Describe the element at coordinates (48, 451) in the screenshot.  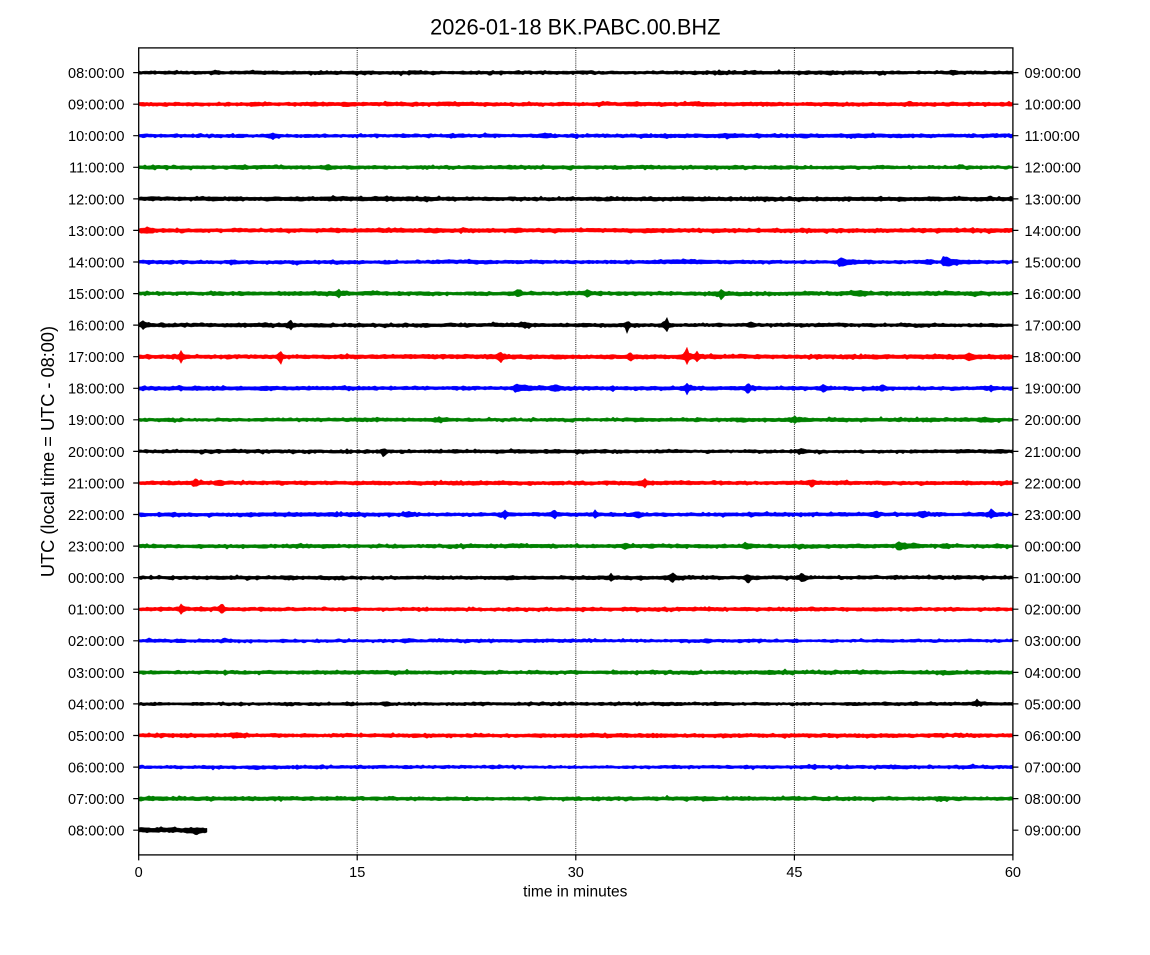
I see `svg-text: UTC (local time = UTC - 08:00)` at that location.